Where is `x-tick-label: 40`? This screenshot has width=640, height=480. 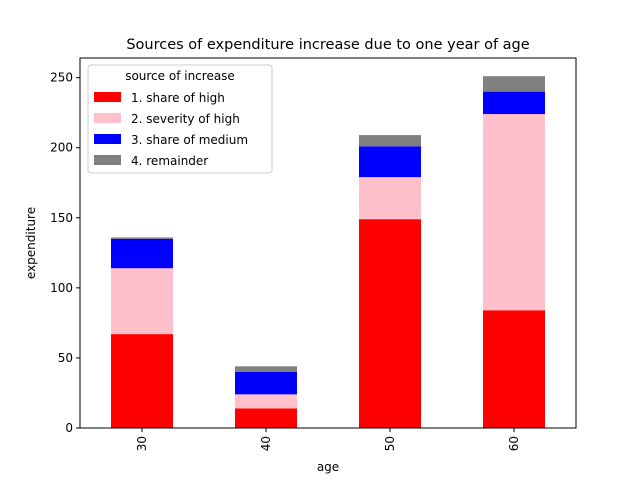 x-tick-label: 40 is located at coordinates (266, 443).